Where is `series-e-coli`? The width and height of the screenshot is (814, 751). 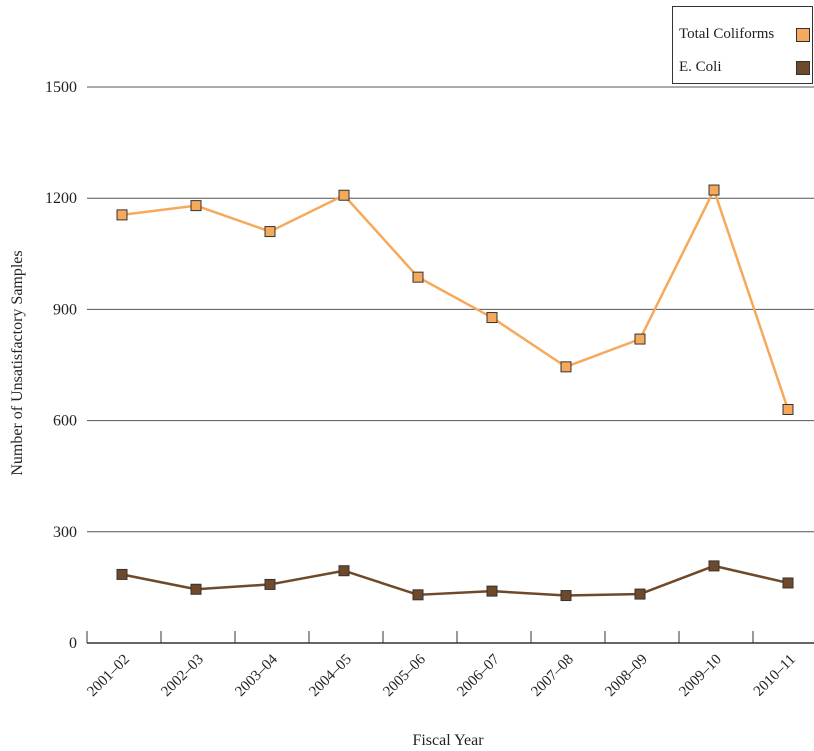
series-e-coli is located at coordinates (455, 581).